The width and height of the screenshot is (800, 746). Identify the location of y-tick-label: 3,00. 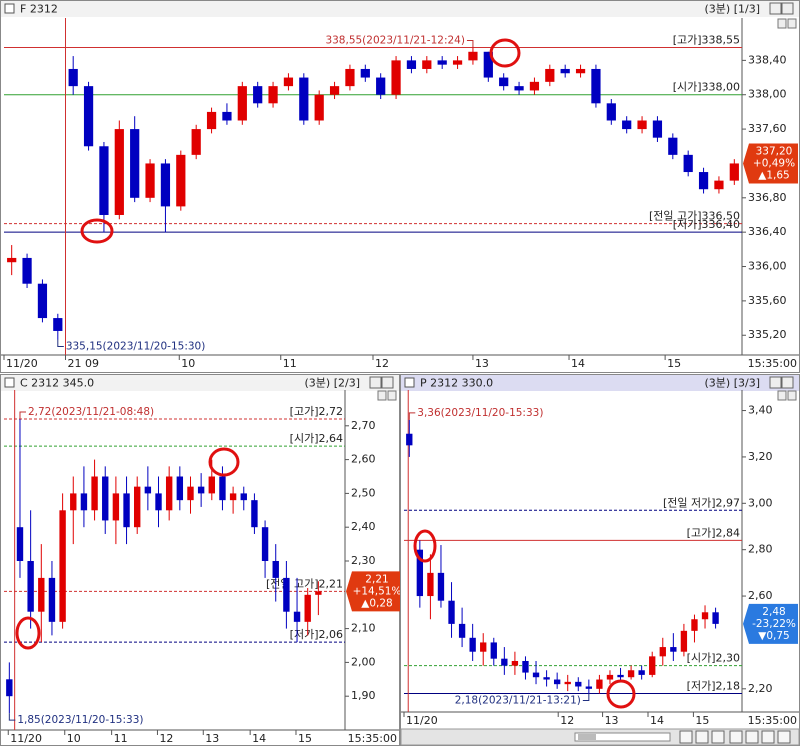
(760, 502).